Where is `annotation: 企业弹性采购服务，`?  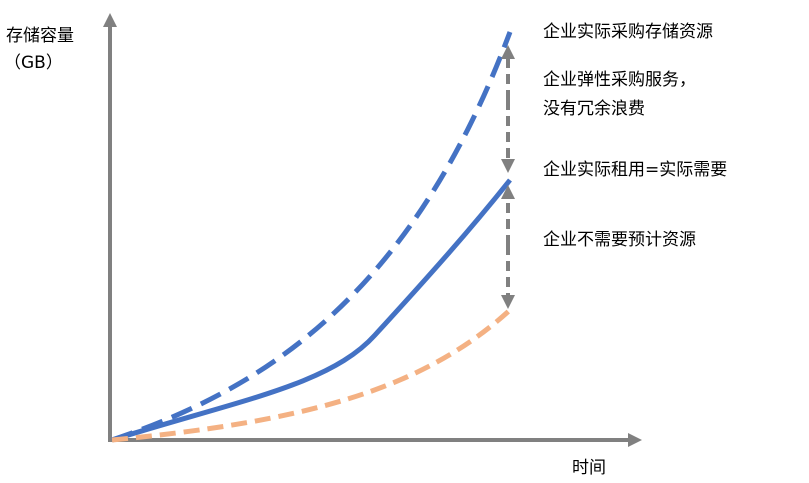
annotation: 企业弹性采购服务， is located at coordinates (619, 80).